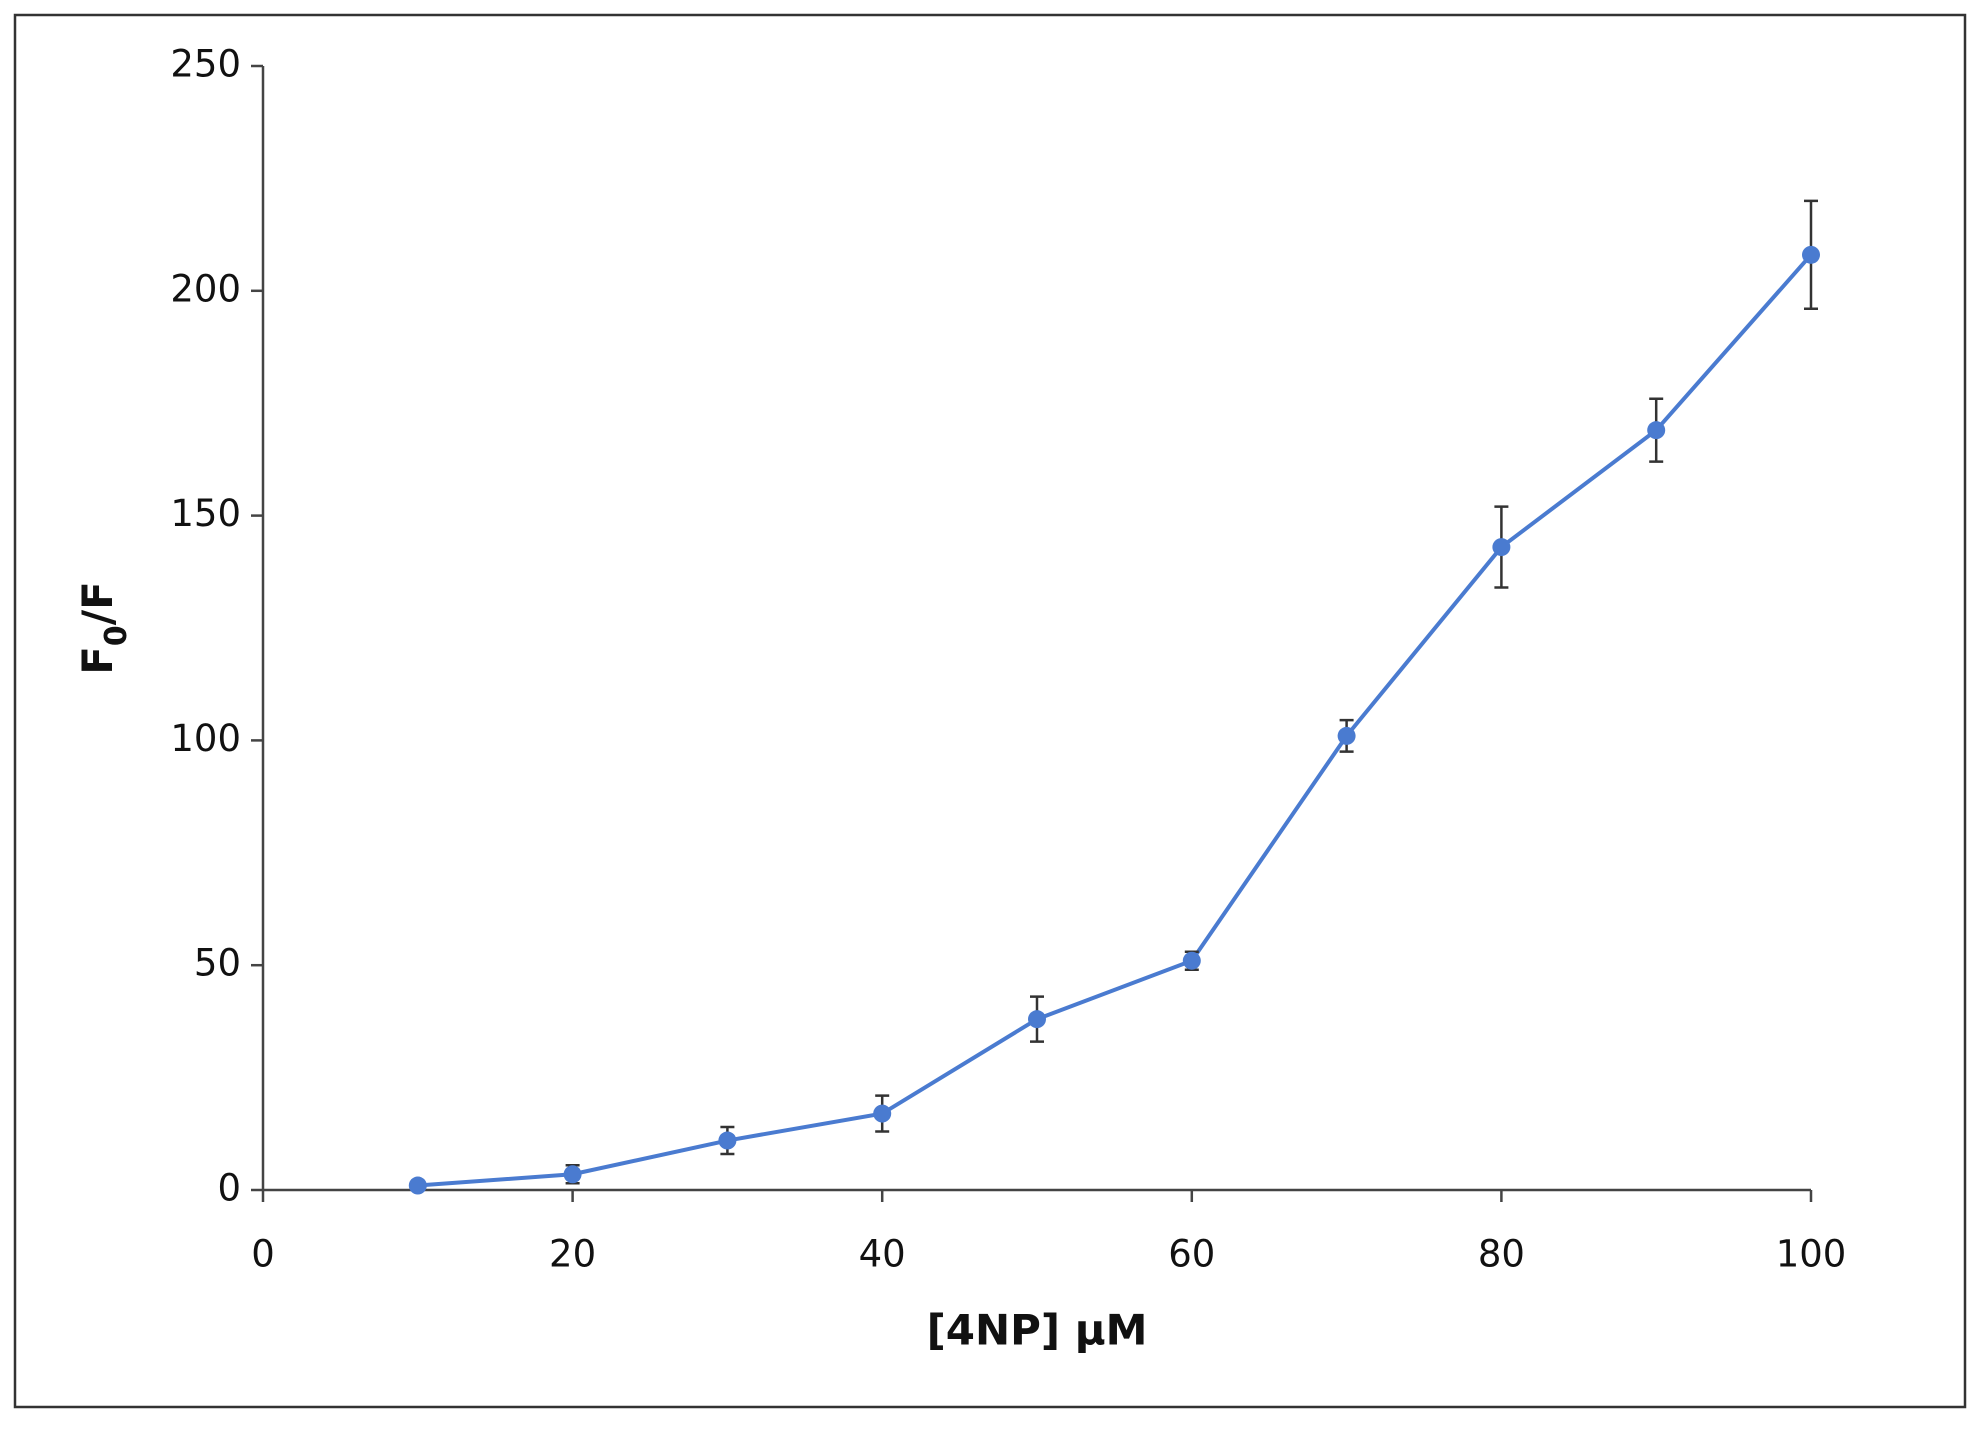  What do you see at coordinates (205, 738) in the screenshot?
I see `y-tick-label: 100` at bounding box center [205, 738].